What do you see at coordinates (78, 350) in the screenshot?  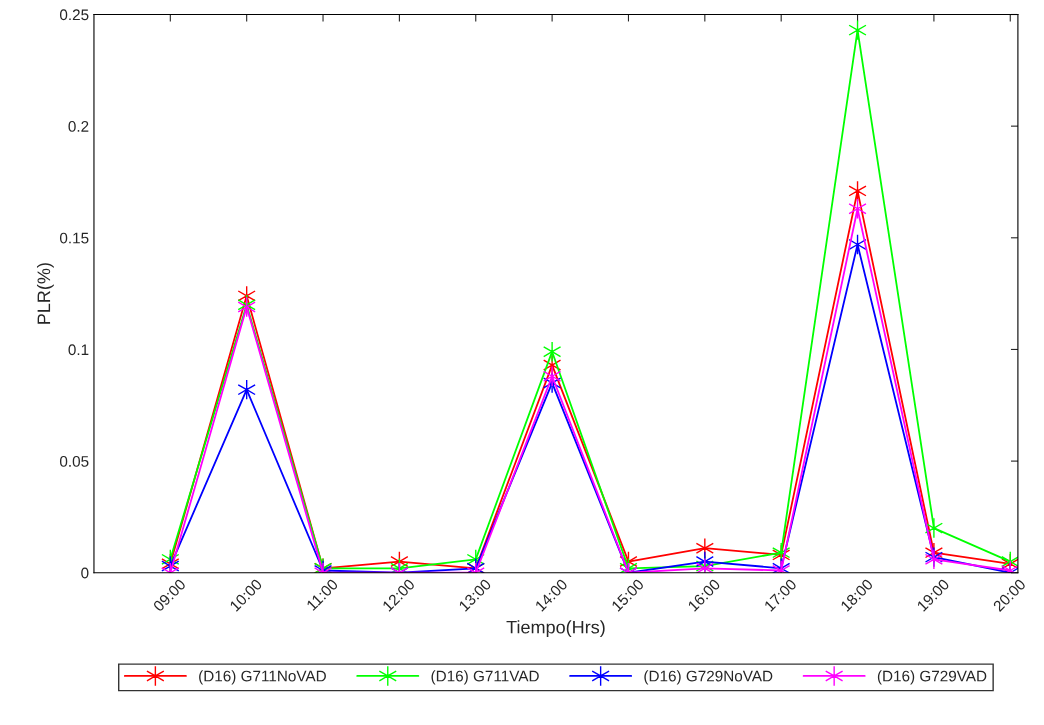 I see `y-tick-label: 0.1` at bounding box center [78, 350].